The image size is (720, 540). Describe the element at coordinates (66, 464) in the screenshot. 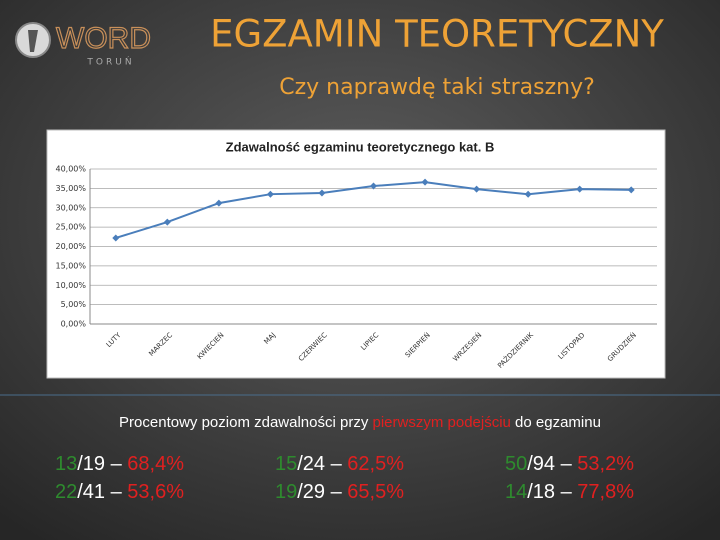

I see `stat-passed: 13` at that location.